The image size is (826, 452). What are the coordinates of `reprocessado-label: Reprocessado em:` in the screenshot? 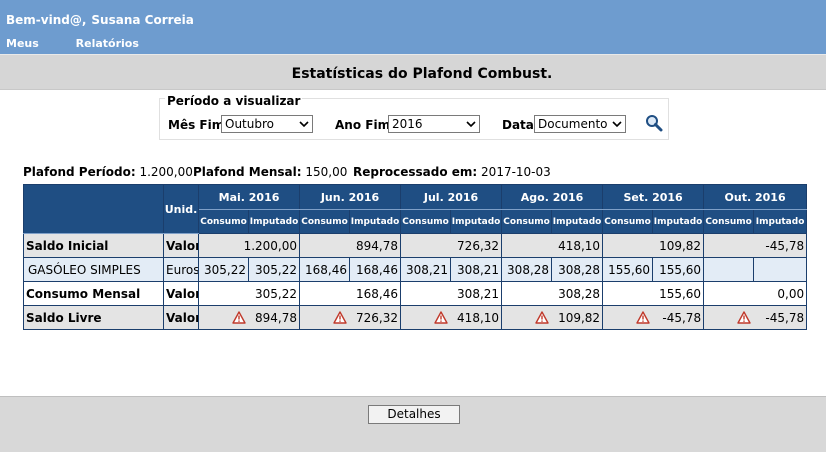 It's located at (415, 172).